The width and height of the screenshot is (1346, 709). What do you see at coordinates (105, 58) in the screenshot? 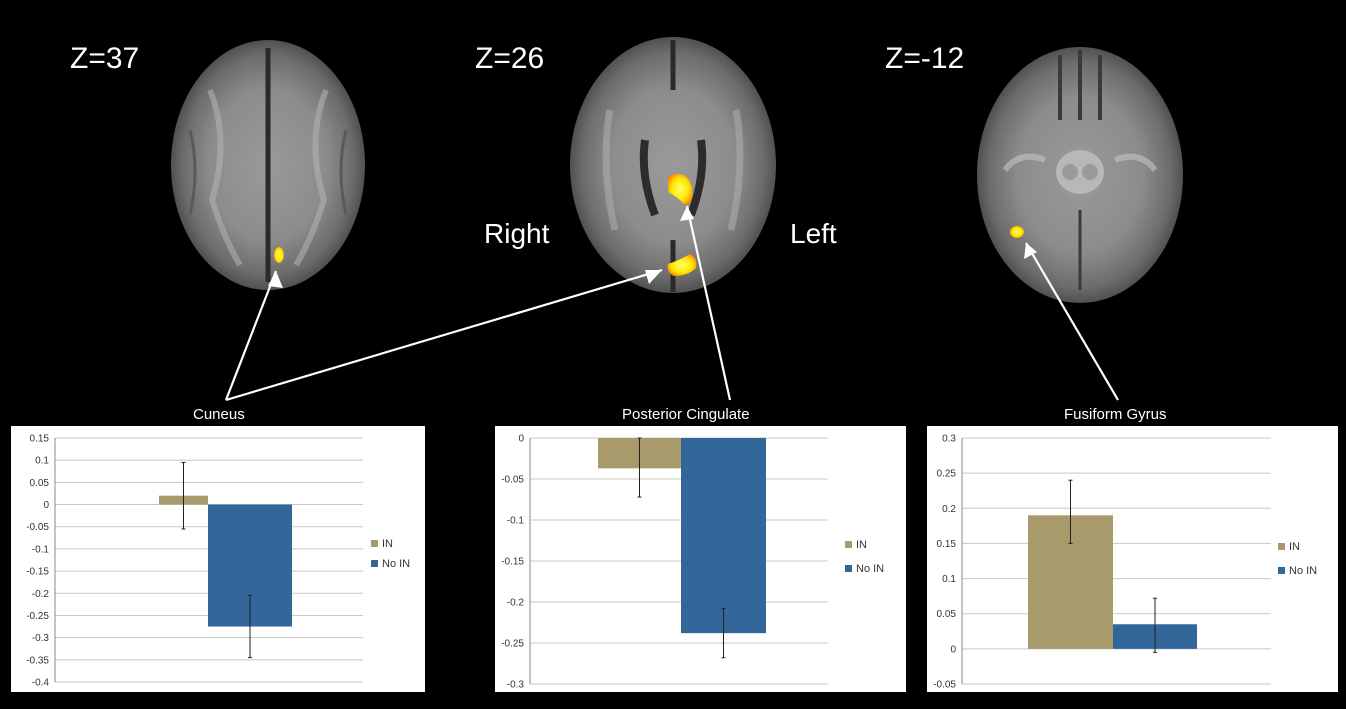
I see `slice-label-z37: Z=37` at bounding box center [105, 58].